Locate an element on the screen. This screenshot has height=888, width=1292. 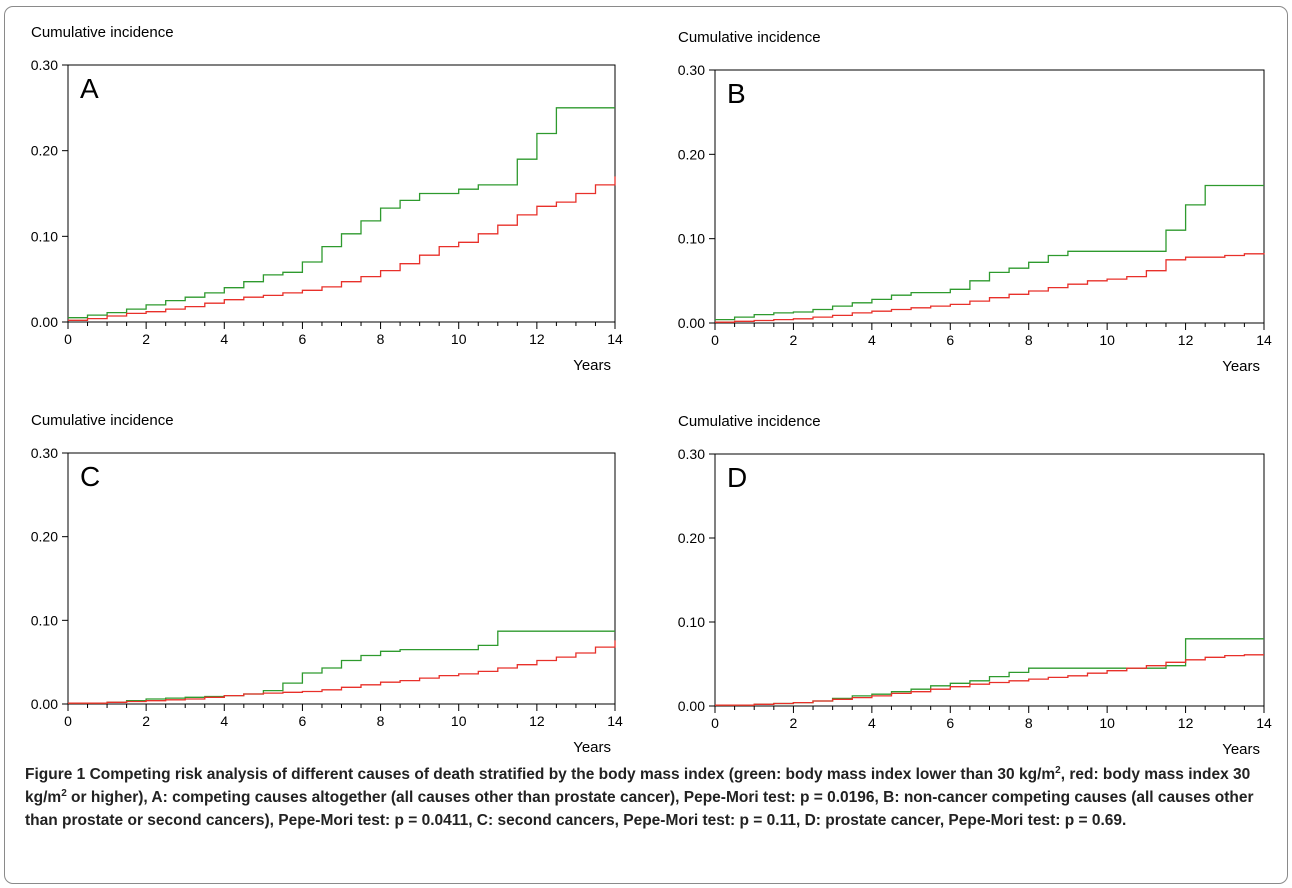
x-tick-label-a: 10 is located at coordinates (459, 339).